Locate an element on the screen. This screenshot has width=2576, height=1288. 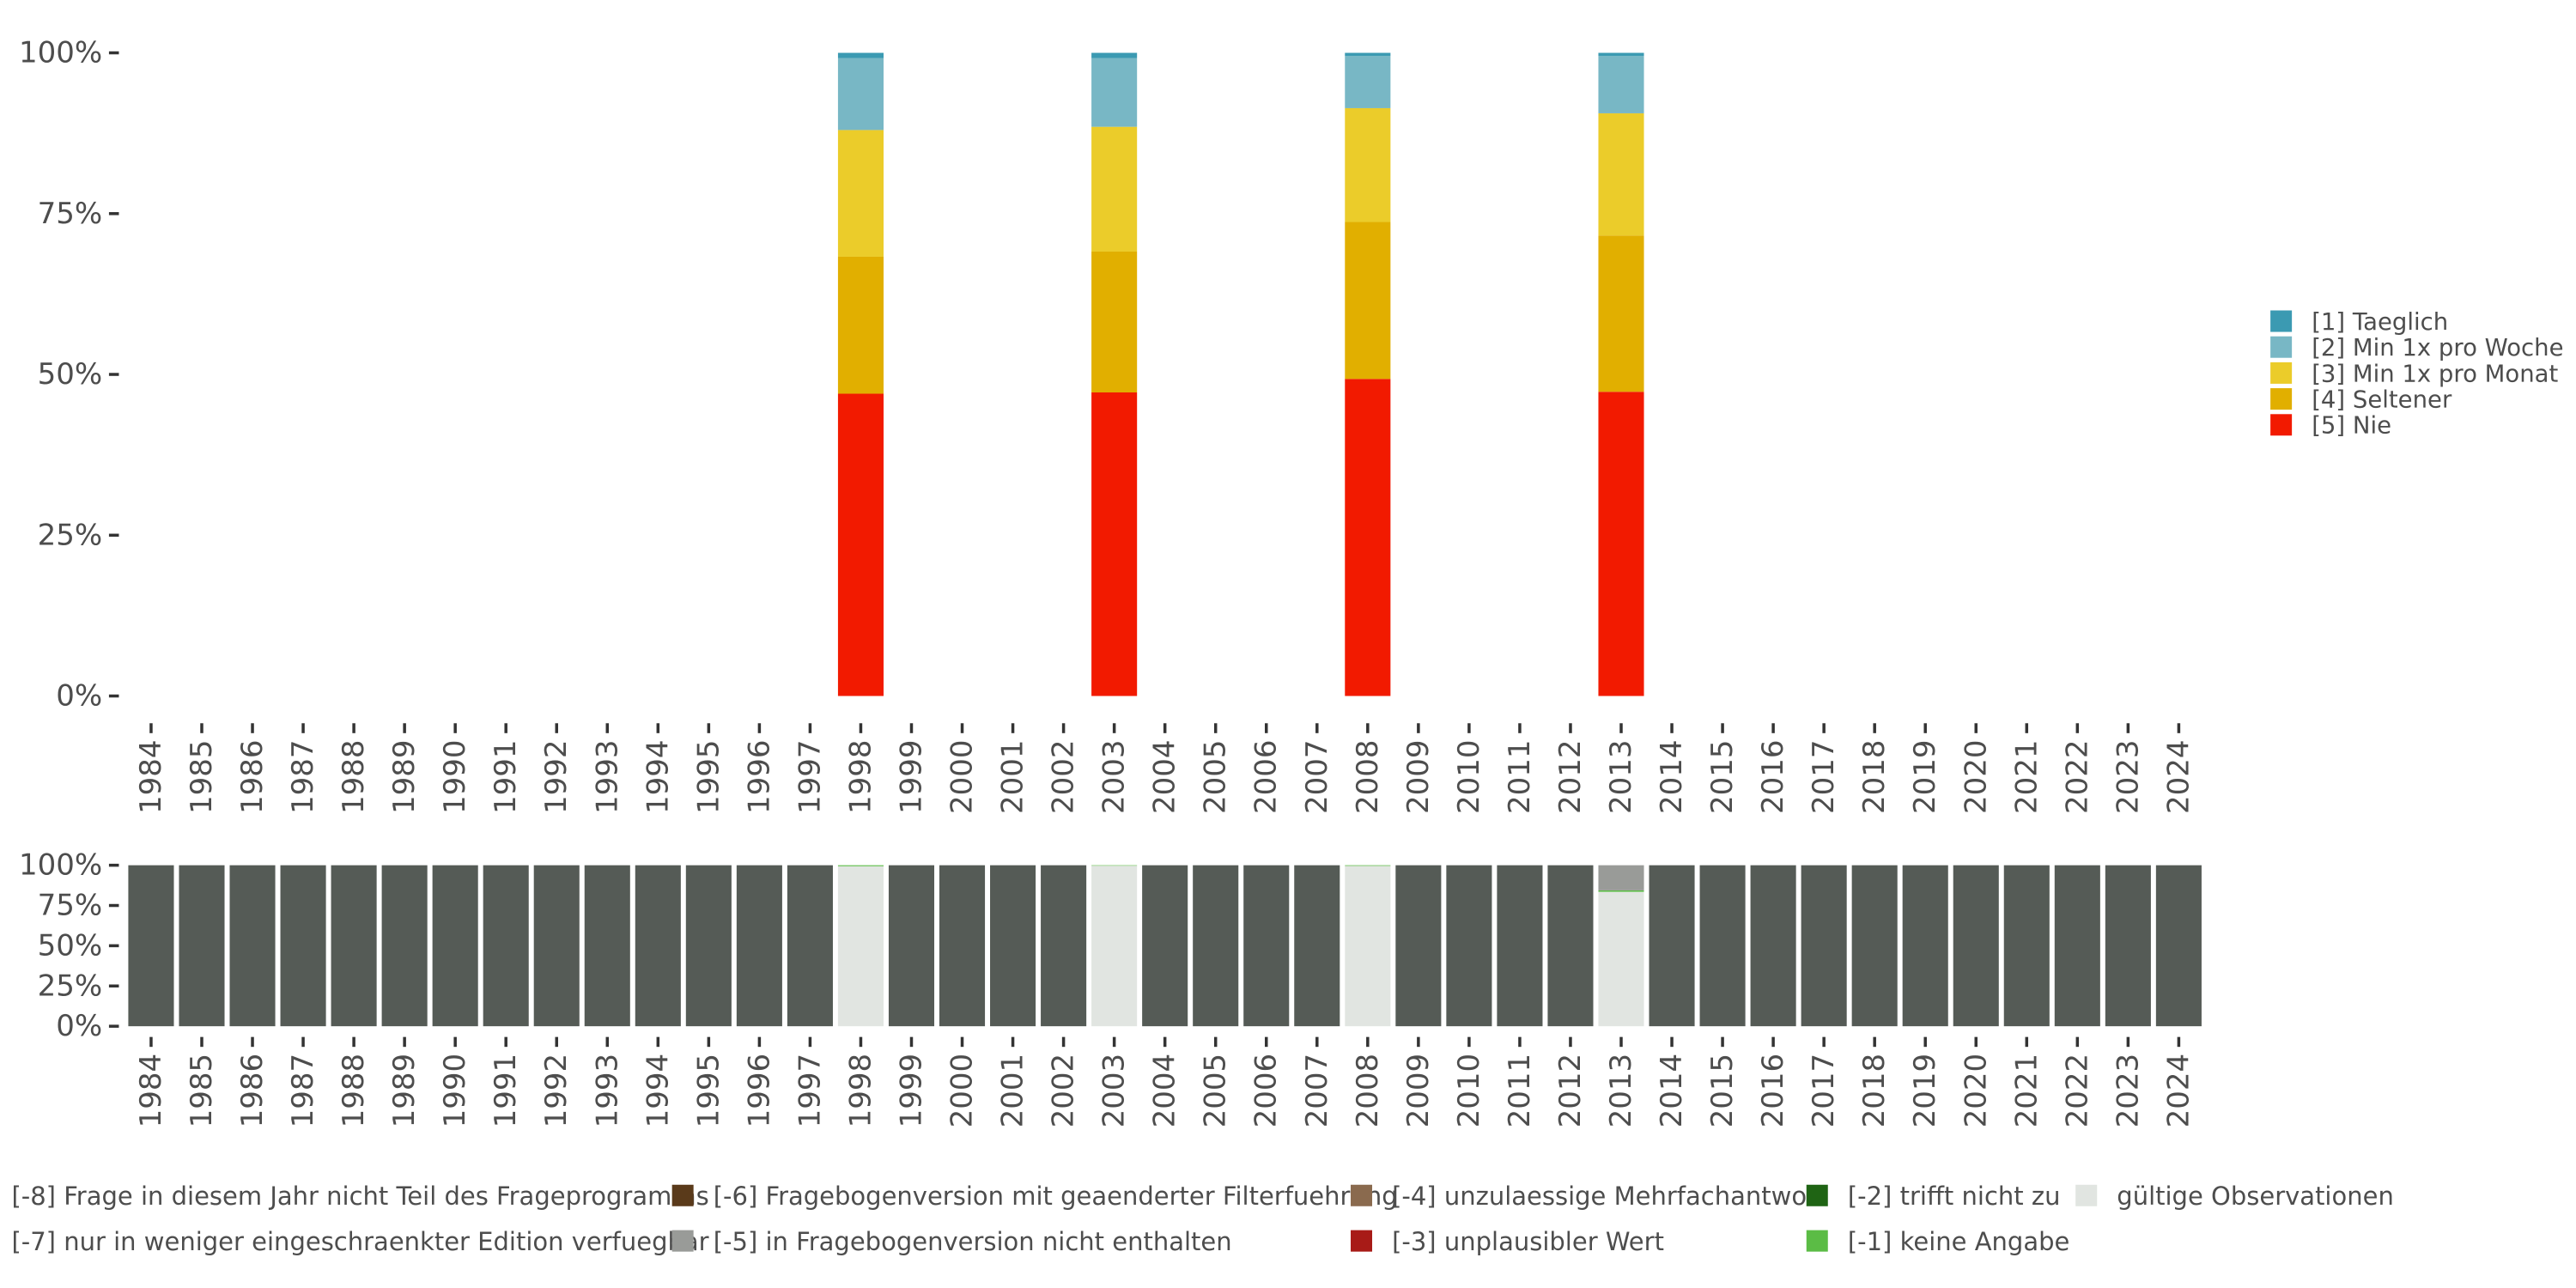
bottom-x-tick-label: 2013 is located at coordinates (1621, 1091).